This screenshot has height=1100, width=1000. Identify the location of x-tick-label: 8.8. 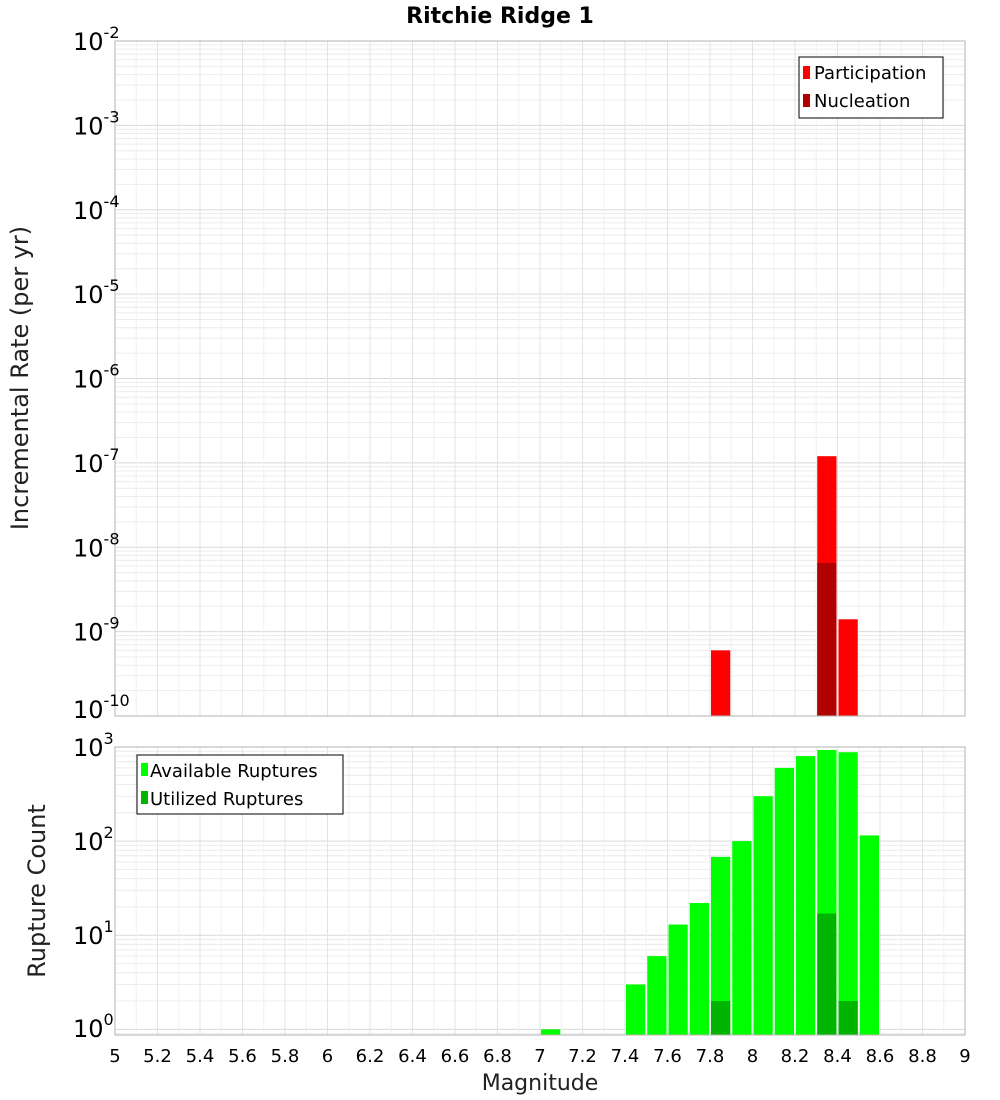
(922, 1056).